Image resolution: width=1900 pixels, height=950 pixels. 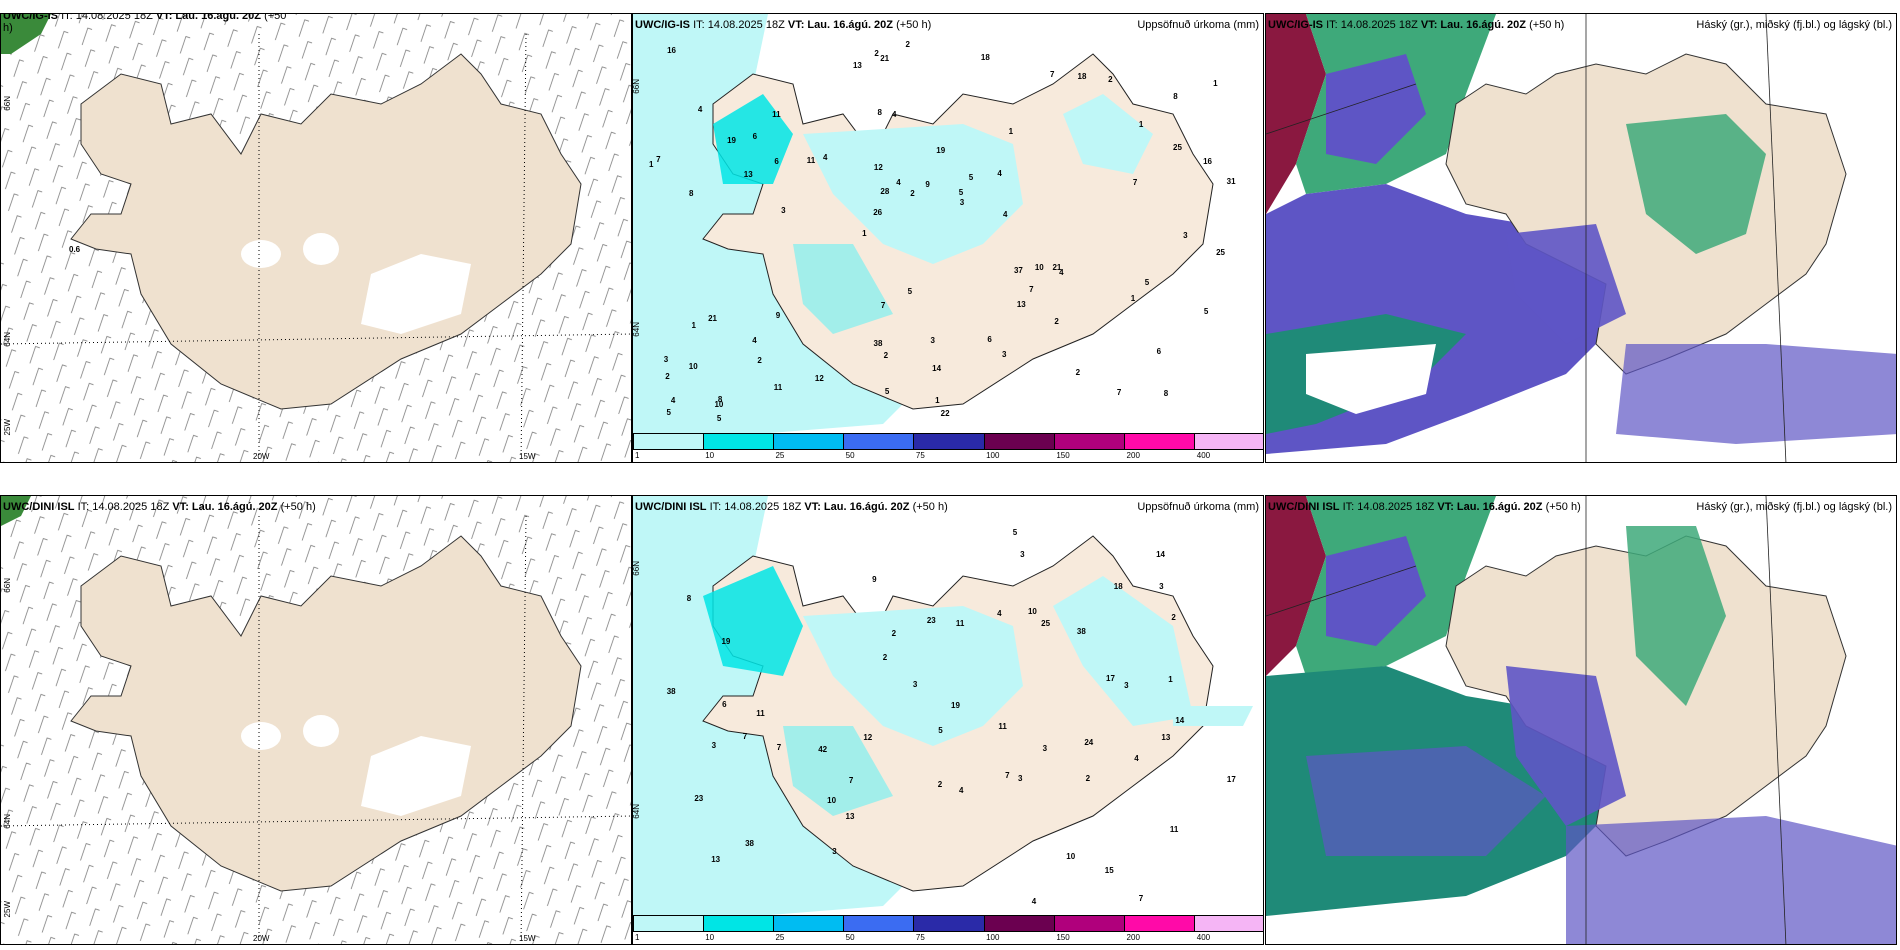 I want to click on precip-value: 42, so click(x=823, y=749).